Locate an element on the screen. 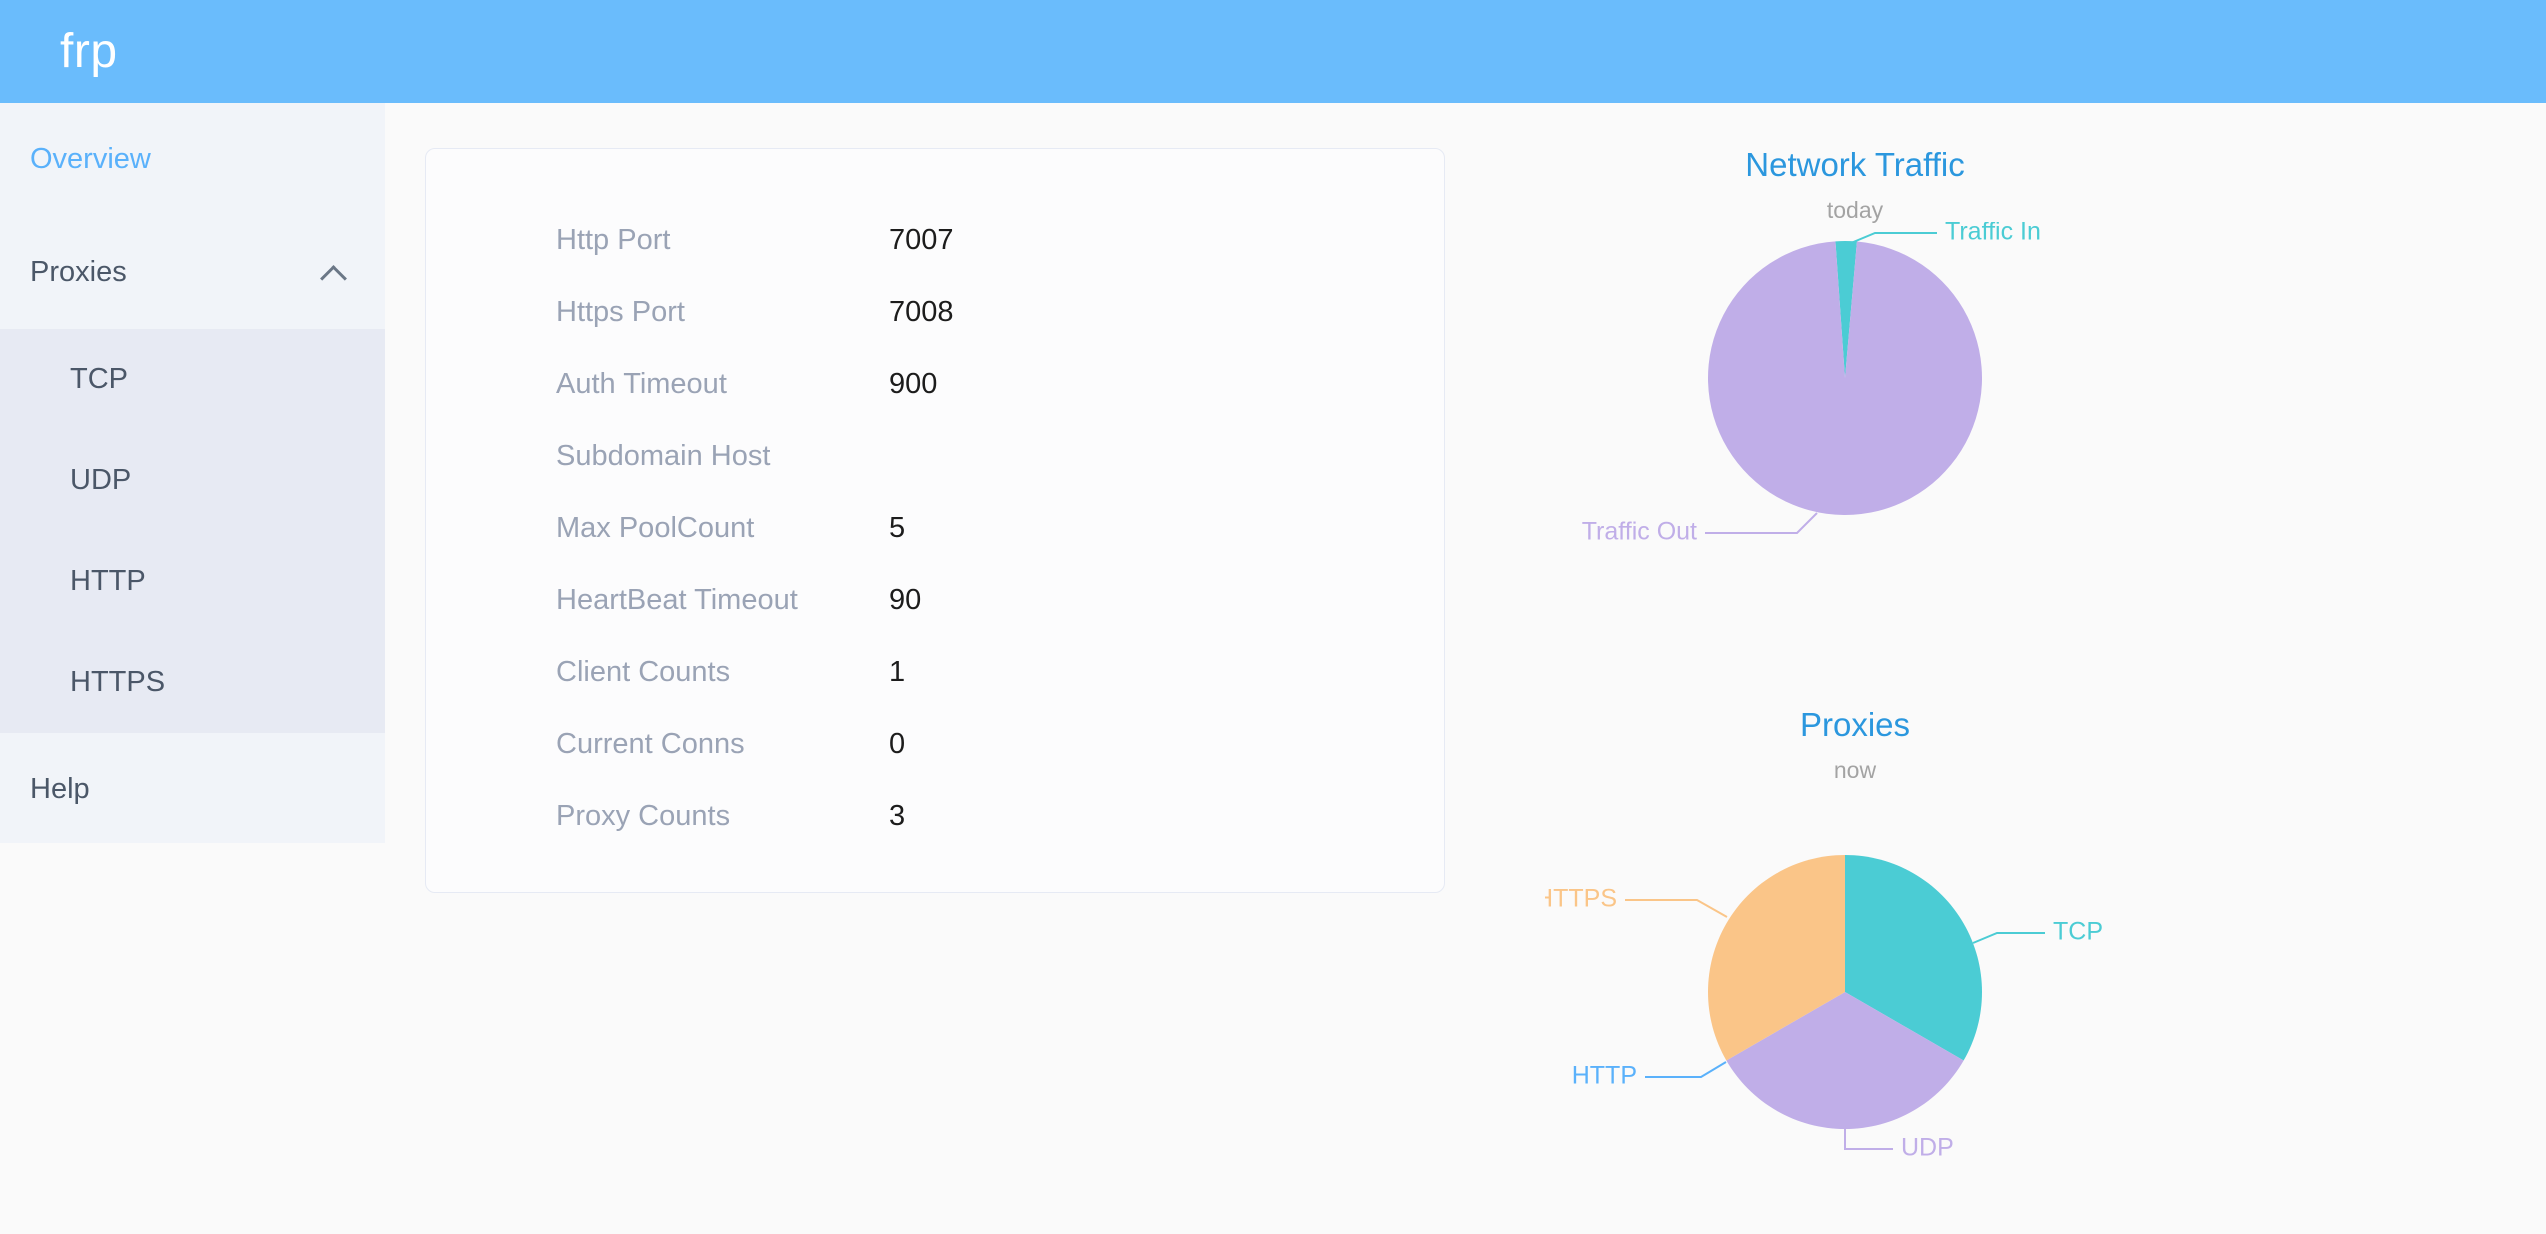  info-value: 90 is located at coordinates (905, 600).